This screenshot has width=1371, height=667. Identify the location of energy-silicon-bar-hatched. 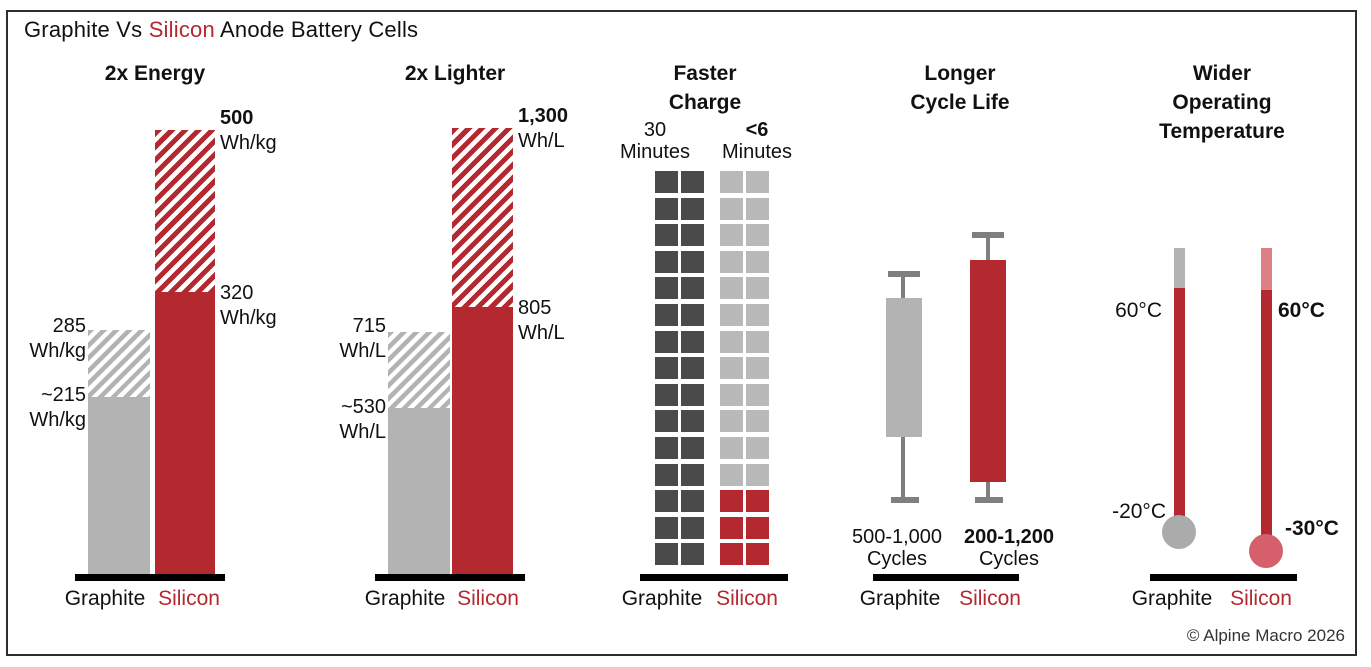
(185, 211).